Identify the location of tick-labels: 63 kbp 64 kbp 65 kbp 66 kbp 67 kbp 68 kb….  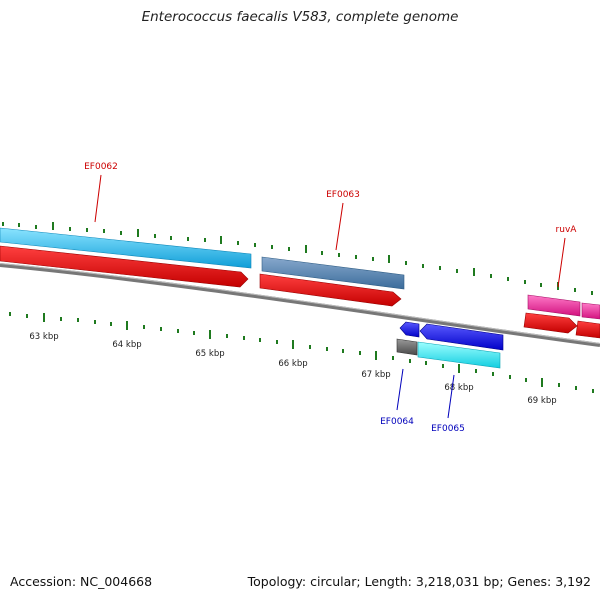
(292, 369).